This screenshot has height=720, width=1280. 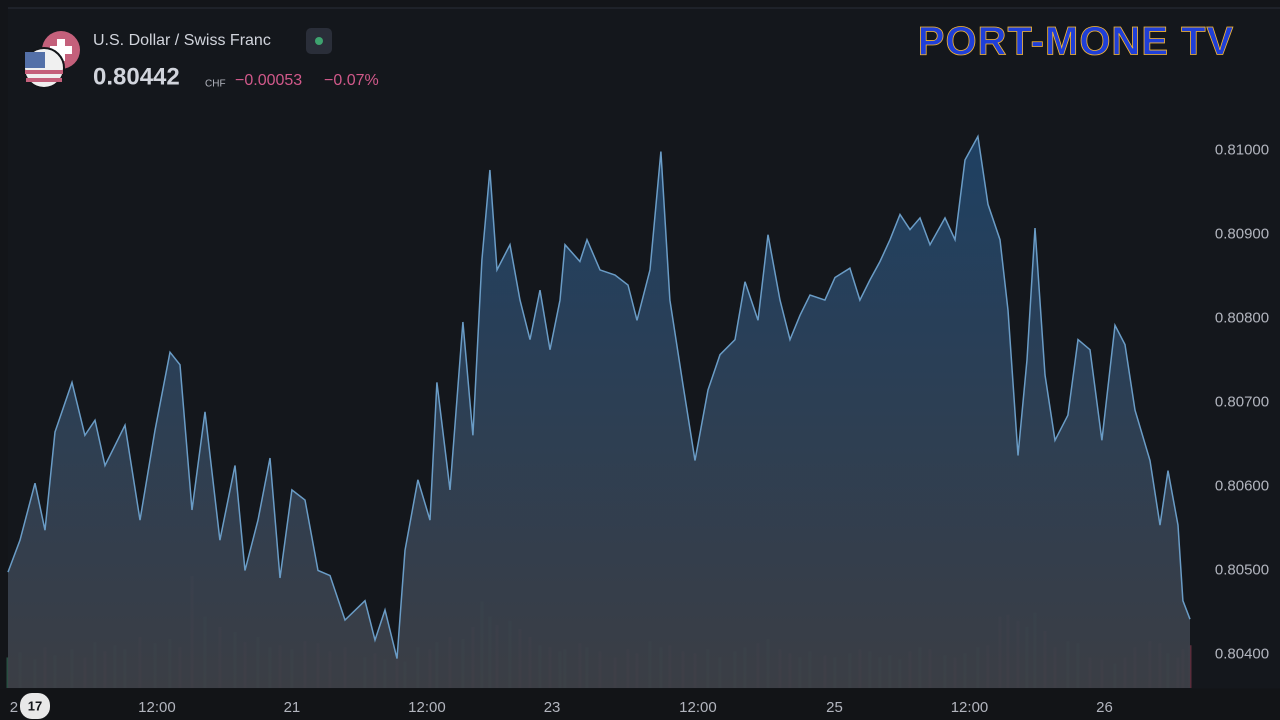 I want to click on y-tick-label: 0.80400, so click(x=1242, y=653).